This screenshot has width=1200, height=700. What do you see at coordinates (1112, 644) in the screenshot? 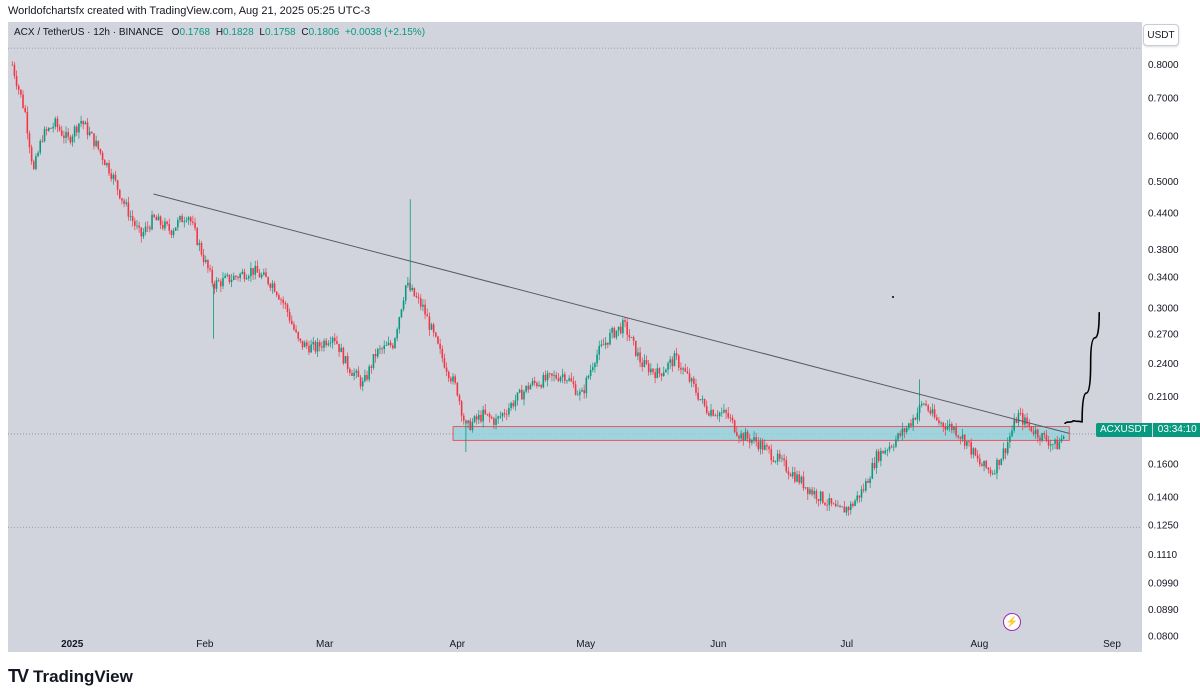
I see `x-tick-8: Sep` at bounding box center [1112, 644].